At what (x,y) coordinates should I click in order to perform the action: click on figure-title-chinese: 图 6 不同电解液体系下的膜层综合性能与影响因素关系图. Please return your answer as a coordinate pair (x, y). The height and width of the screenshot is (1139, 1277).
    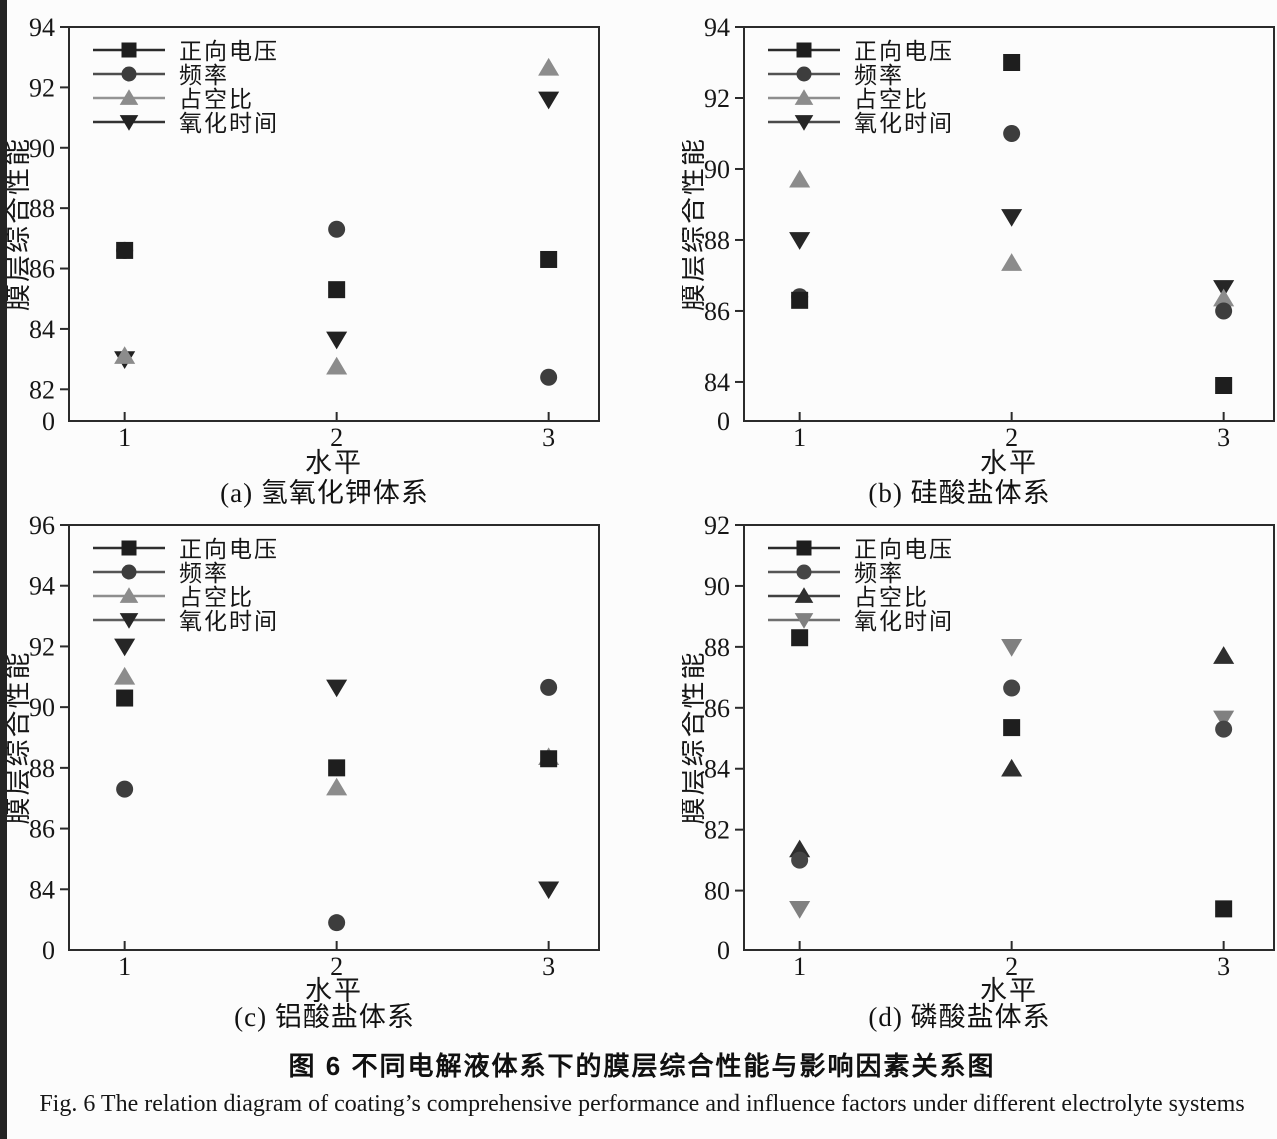
    Looking at the image, I should click on (642, 1066).